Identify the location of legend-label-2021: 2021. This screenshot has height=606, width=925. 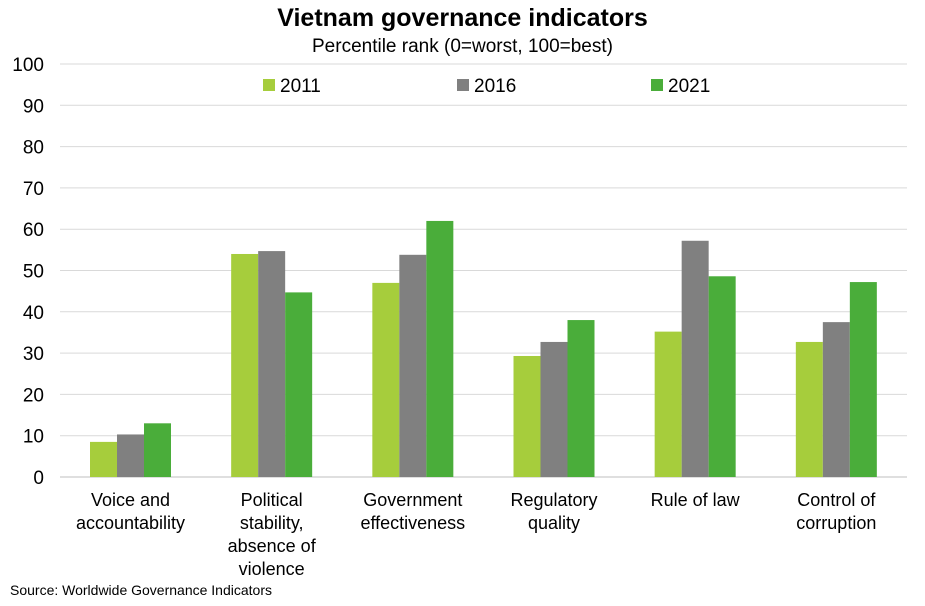
(689, 86).